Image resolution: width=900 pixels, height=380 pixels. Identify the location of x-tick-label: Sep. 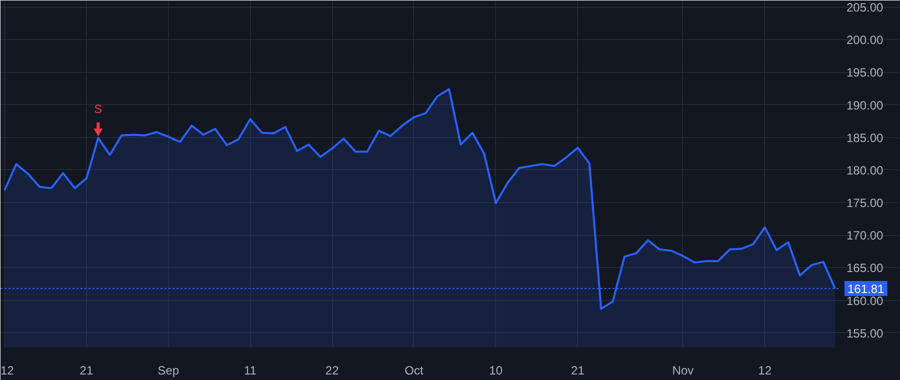
(169, 371).